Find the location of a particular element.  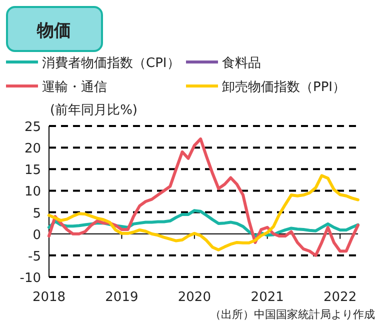

x-tick-label: 2022 is located at coordinates (340, 297).